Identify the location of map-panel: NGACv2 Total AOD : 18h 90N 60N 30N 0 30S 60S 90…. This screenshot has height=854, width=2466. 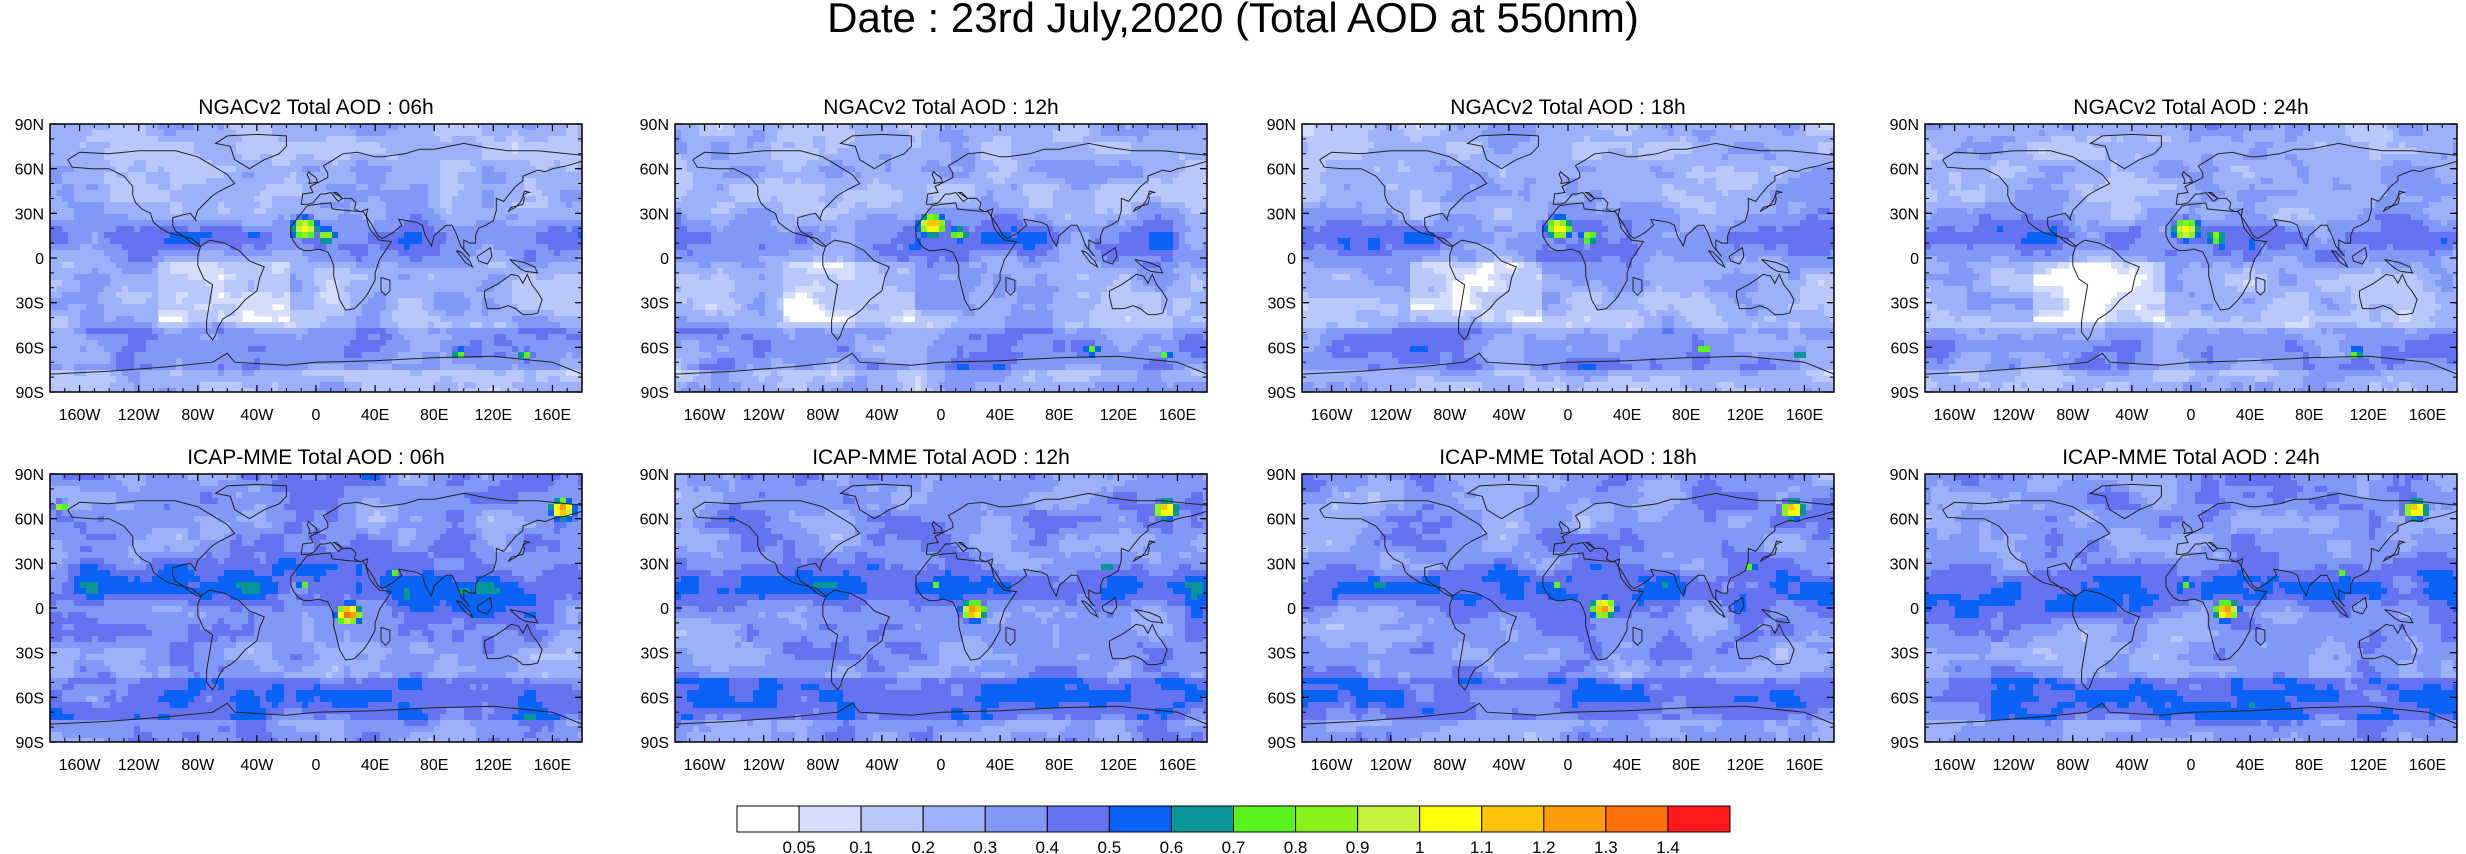
(1551, 260).